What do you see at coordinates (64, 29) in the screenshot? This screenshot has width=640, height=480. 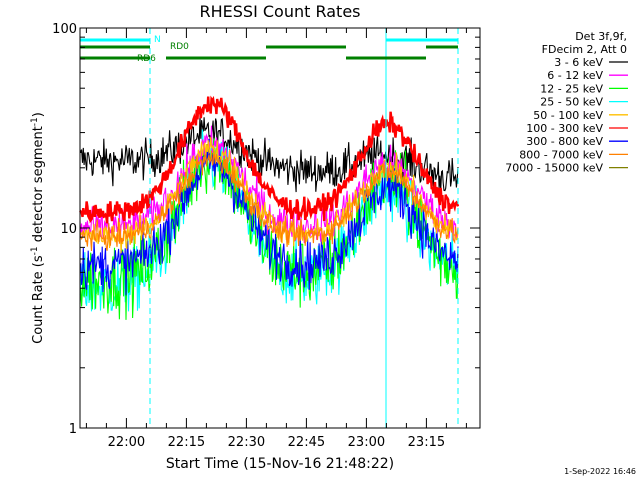 I see `y-tick-label: 100` at bounding box center [64, 29].